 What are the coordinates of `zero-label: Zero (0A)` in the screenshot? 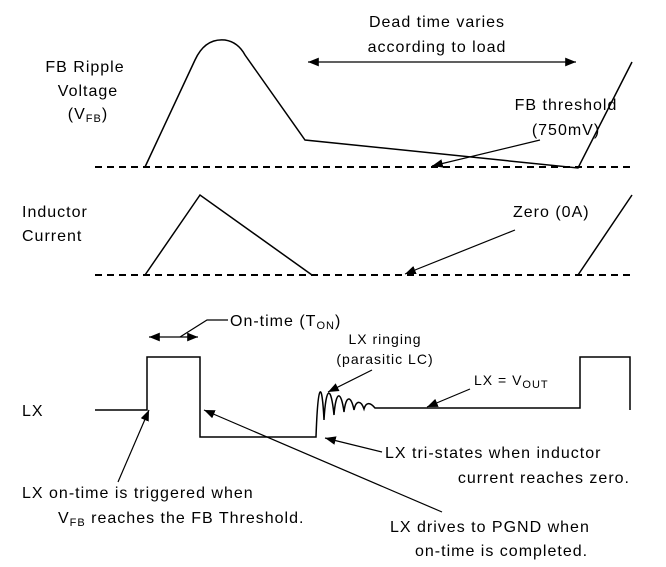 It's located at (551, 212).